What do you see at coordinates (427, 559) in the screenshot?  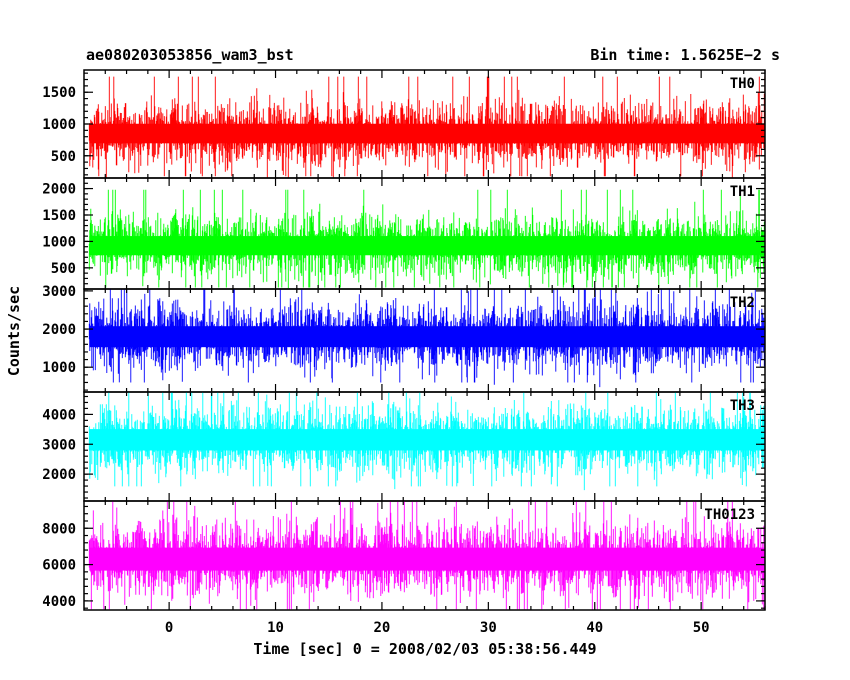 I see `series-th0123-core` at bounding box center [427, 559].